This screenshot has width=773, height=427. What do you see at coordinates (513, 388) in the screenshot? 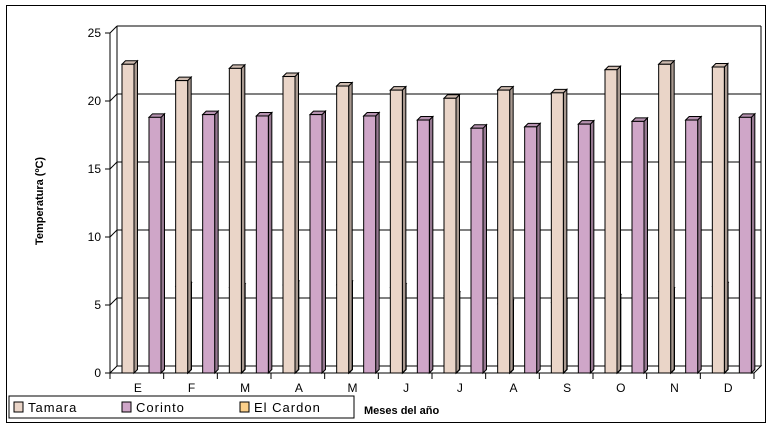
I see `x-tick-label: A` at bounding box center [513, 388].